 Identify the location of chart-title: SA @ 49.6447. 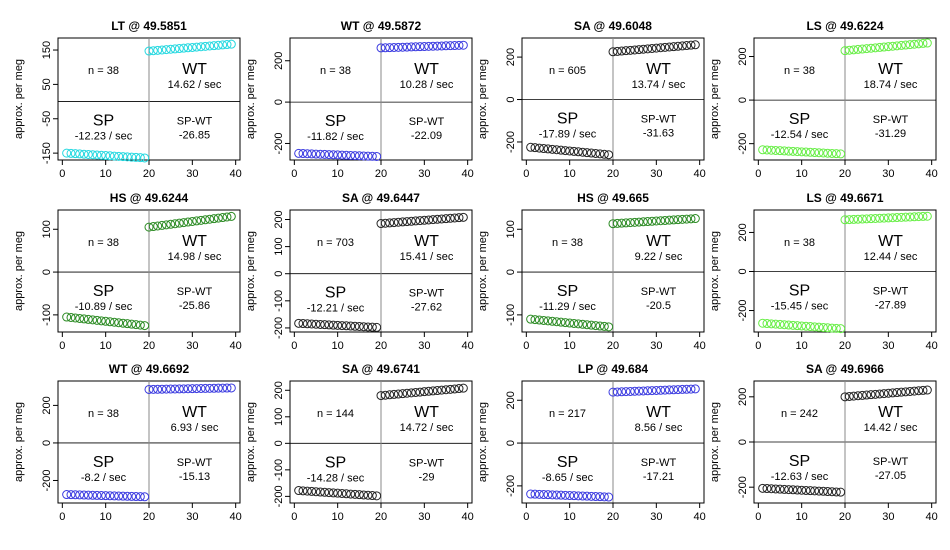
(381, 198).